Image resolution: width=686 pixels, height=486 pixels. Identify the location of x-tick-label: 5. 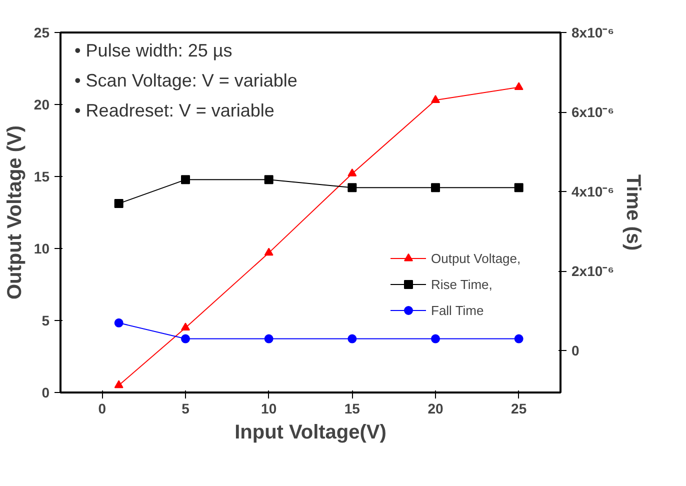
(186, 408).